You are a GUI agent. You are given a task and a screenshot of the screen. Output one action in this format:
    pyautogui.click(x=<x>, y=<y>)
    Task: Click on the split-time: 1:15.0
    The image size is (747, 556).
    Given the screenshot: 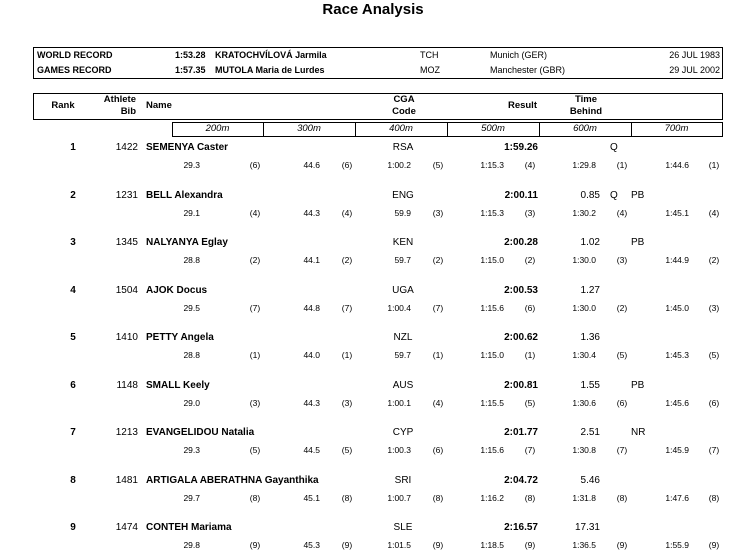 What is the action you would take?
    pyautogui.click(x=492, y=260)
    